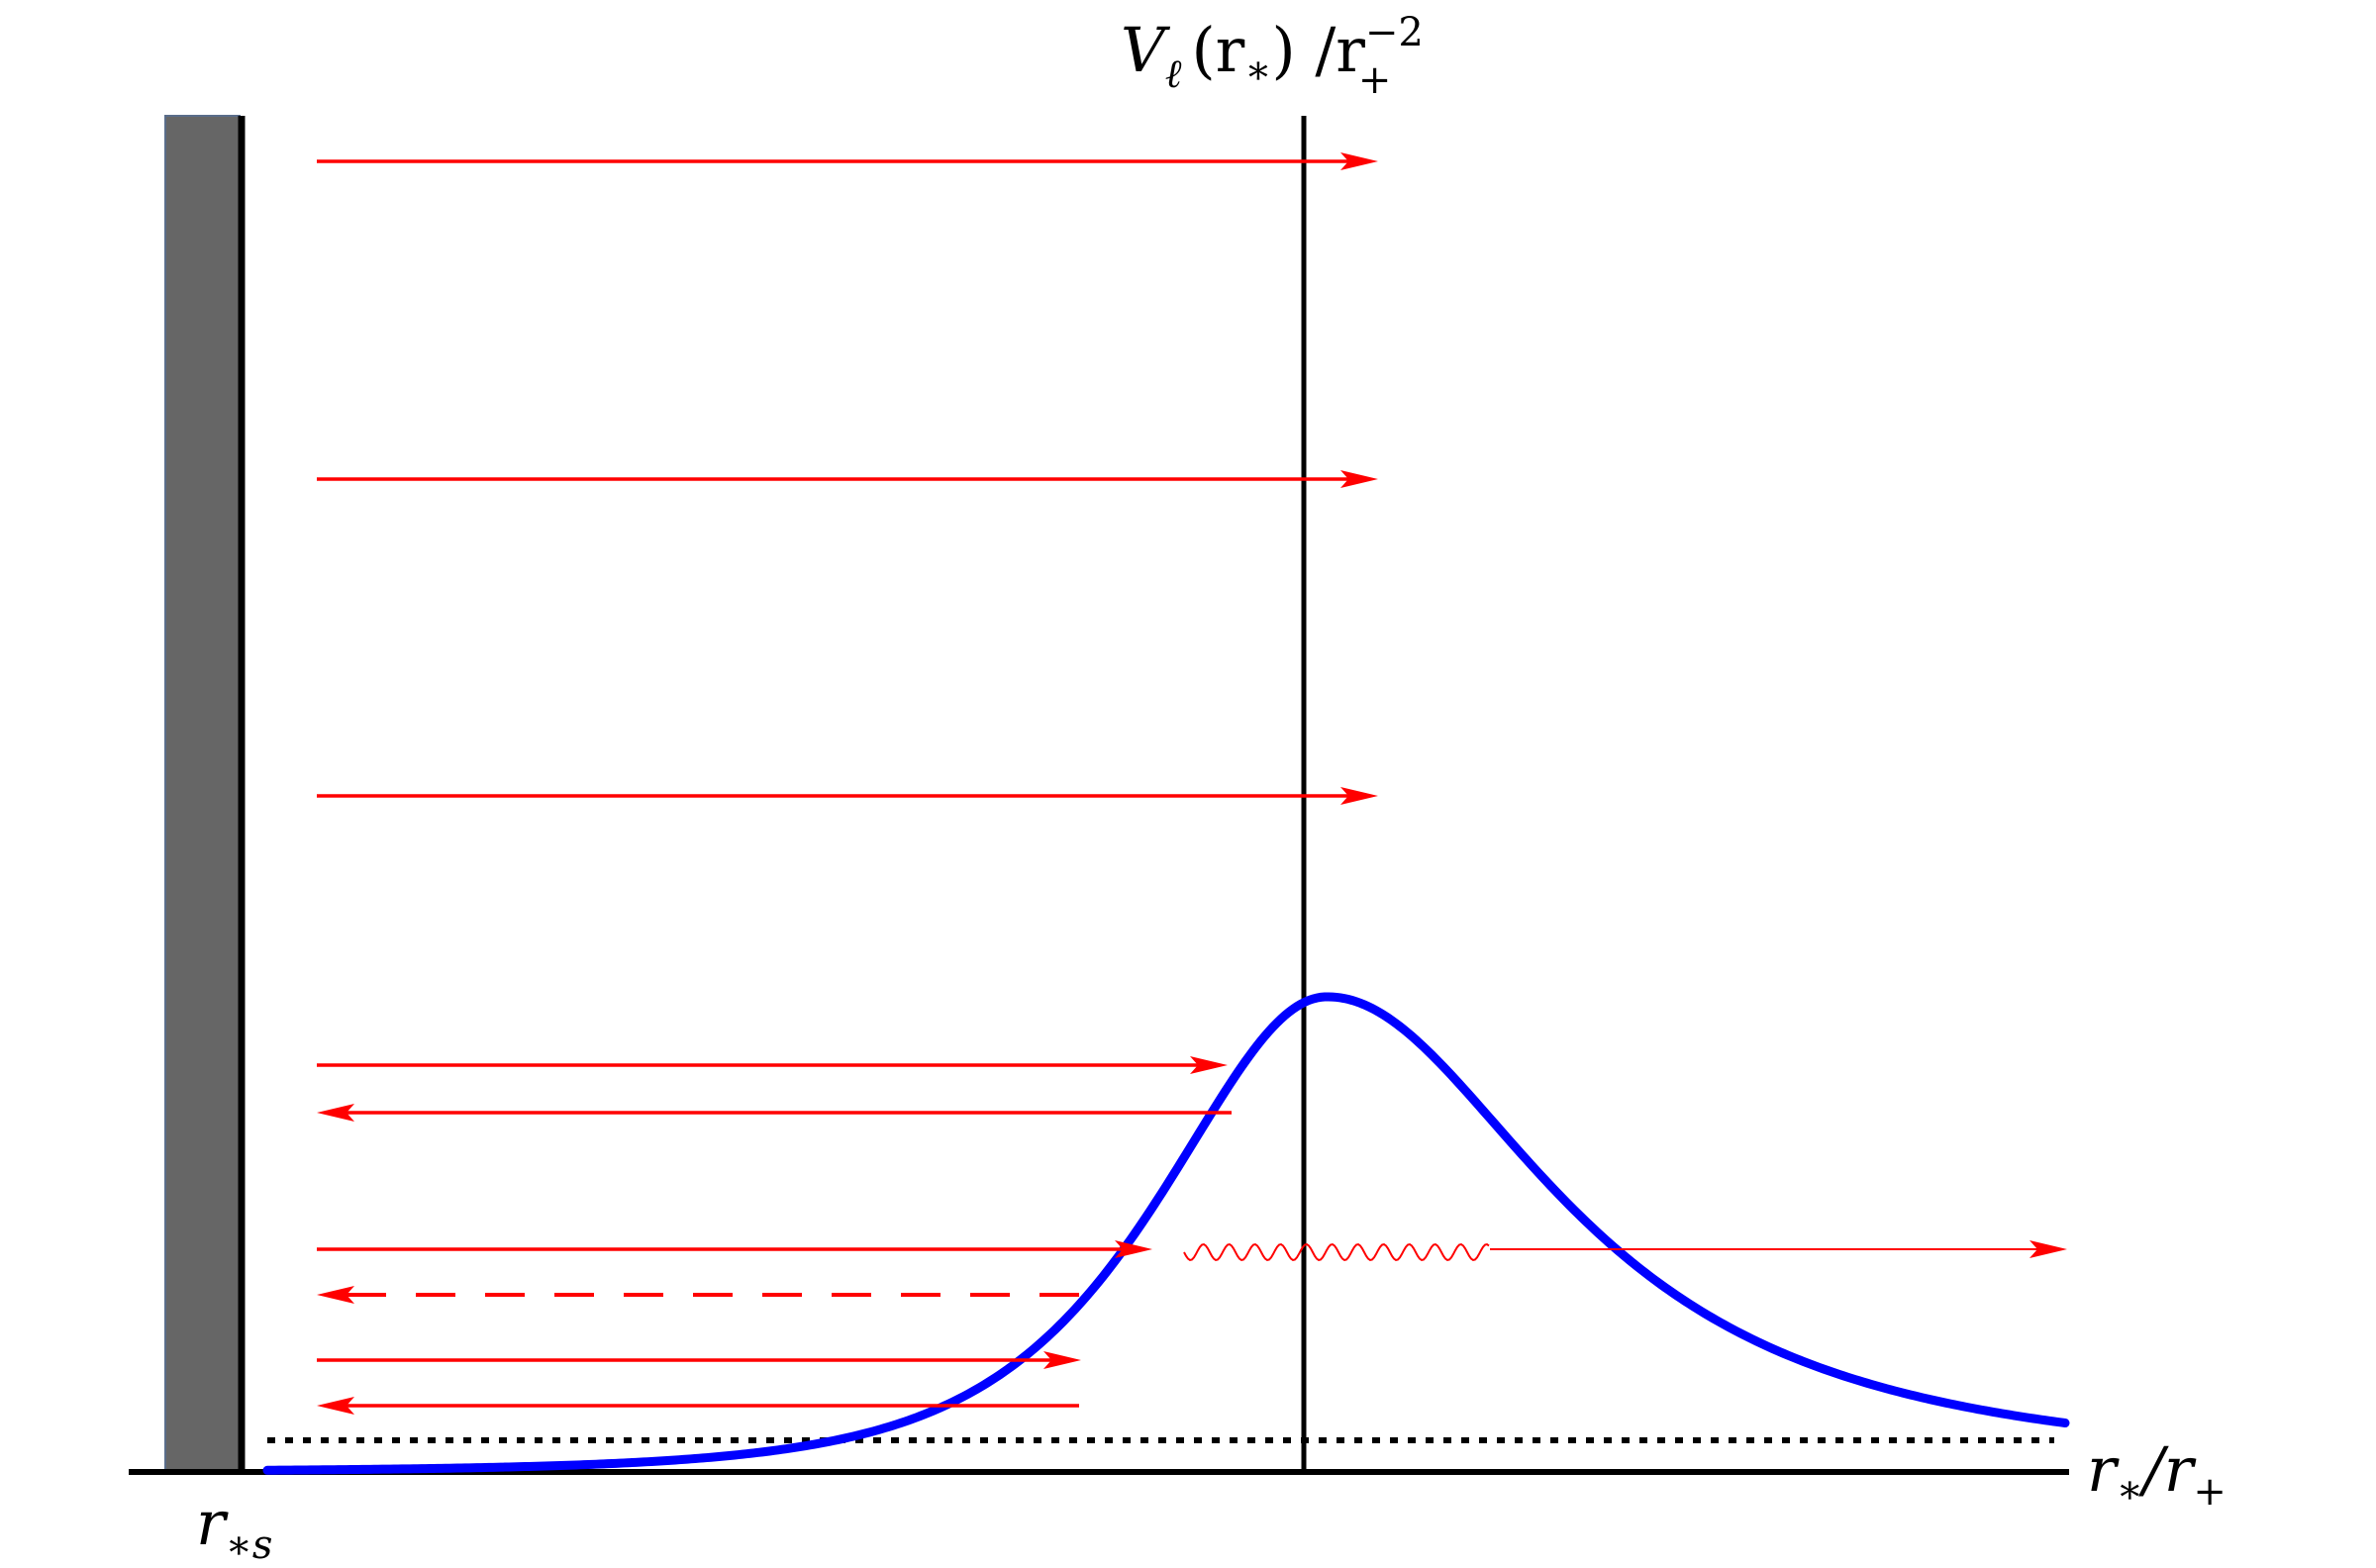  I want to click on y-axis-label-close: ) /r, so click(1318, 50).